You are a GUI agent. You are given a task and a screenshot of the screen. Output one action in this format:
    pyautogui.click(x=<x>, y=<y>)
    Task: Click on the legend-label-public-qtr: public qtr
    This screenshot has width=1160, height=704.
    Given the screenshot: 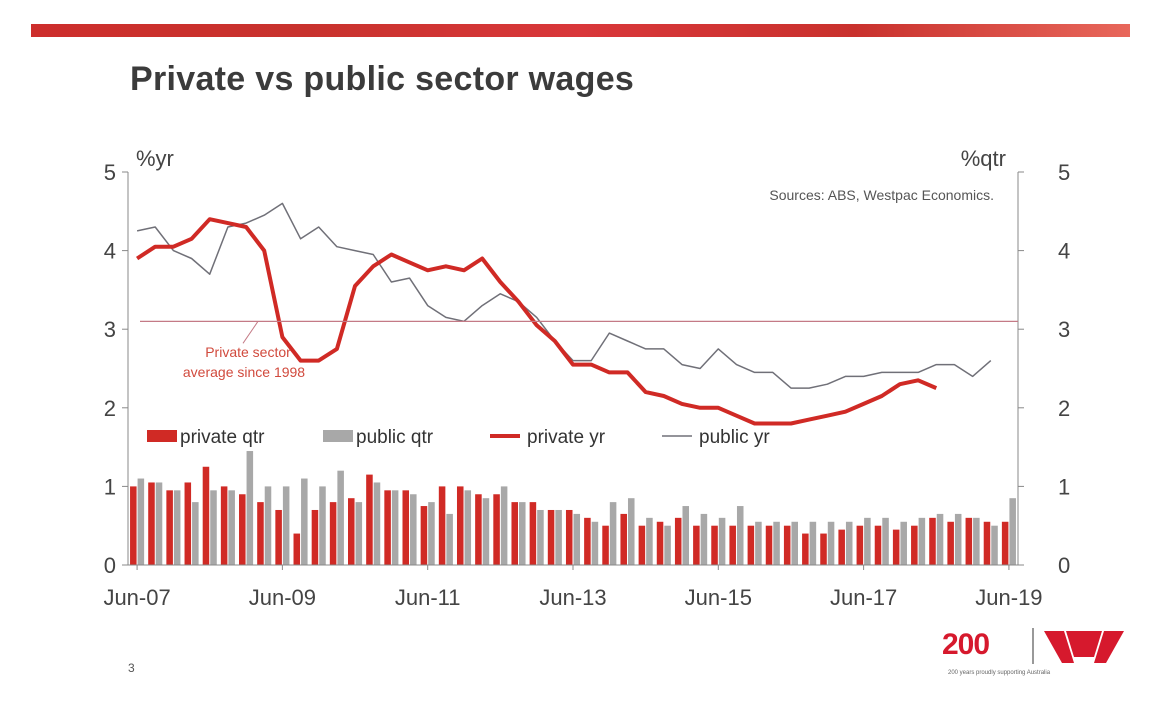 What is the action you would take?
    pyautogui.click(x=395, y=437)
    